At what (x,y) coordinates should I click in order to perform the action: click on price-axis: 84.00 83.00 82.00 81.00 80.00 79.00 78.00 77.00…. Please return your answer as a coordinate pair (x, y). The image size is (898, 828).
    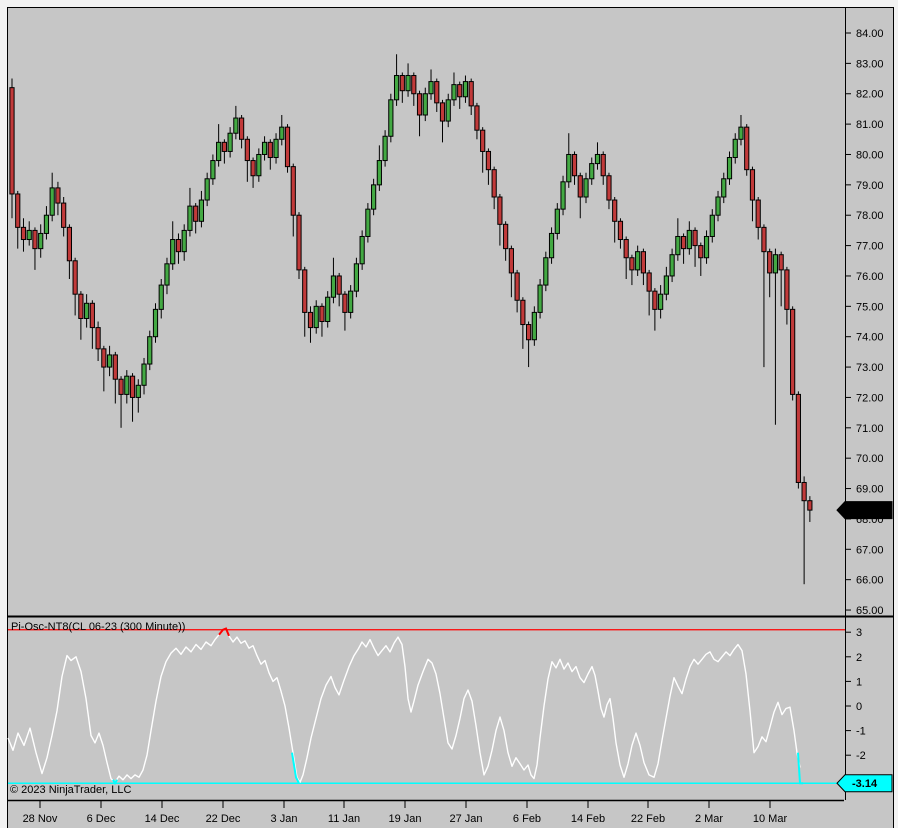
    Looking at the image, I should click on (864, 322).